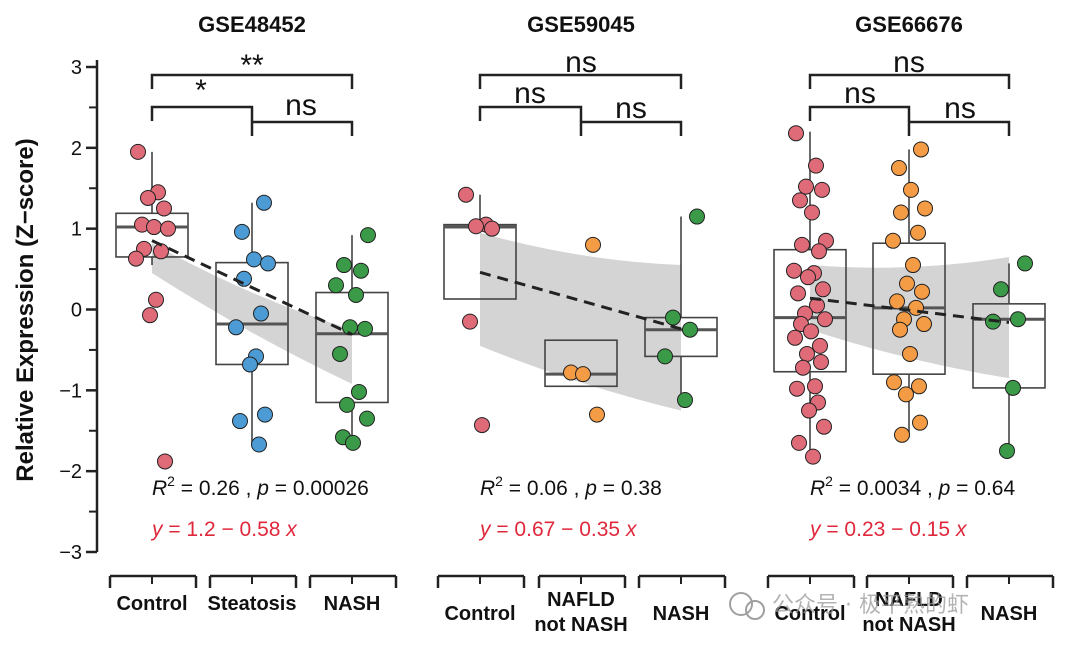  What do you see at coordinates (755, 610) in the screenshot?
I see `wechat-icon` at bounding box center [755, 610].